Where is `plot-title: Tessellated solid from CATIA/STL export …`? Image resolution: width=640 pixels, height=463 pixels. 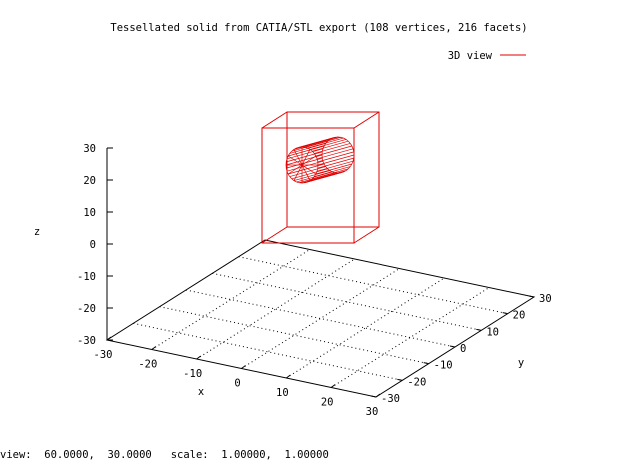
plot-title: Tessellated solid from CATIA/STL export … is located at coordinates (318, 28).